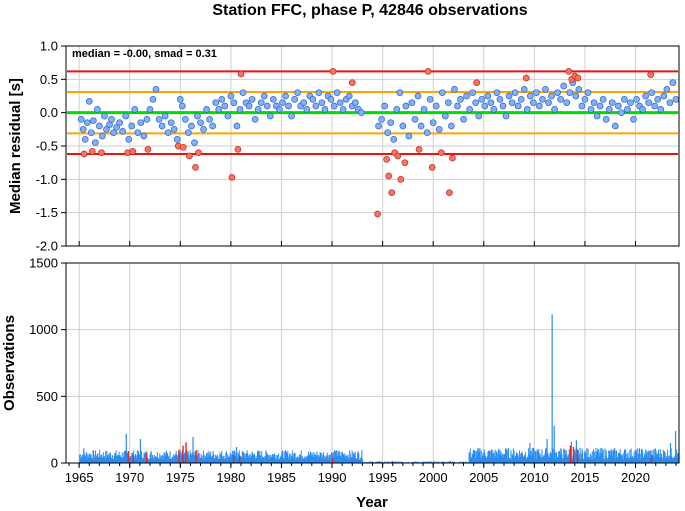 The height and width of the screenshot is (511, 685). Describe the element at coordinates (534, 477) in the screenshot. I see `x-tick-label: 2010` at that location.